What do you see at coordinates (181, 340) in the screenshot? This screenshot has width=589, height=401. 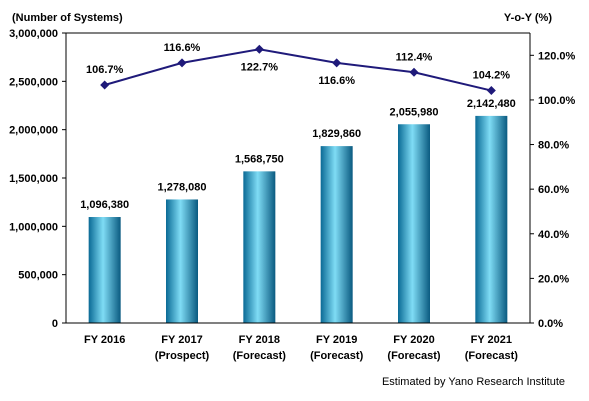 I see `x-tick-label: FY 2017` at bounding box center [181, 340].